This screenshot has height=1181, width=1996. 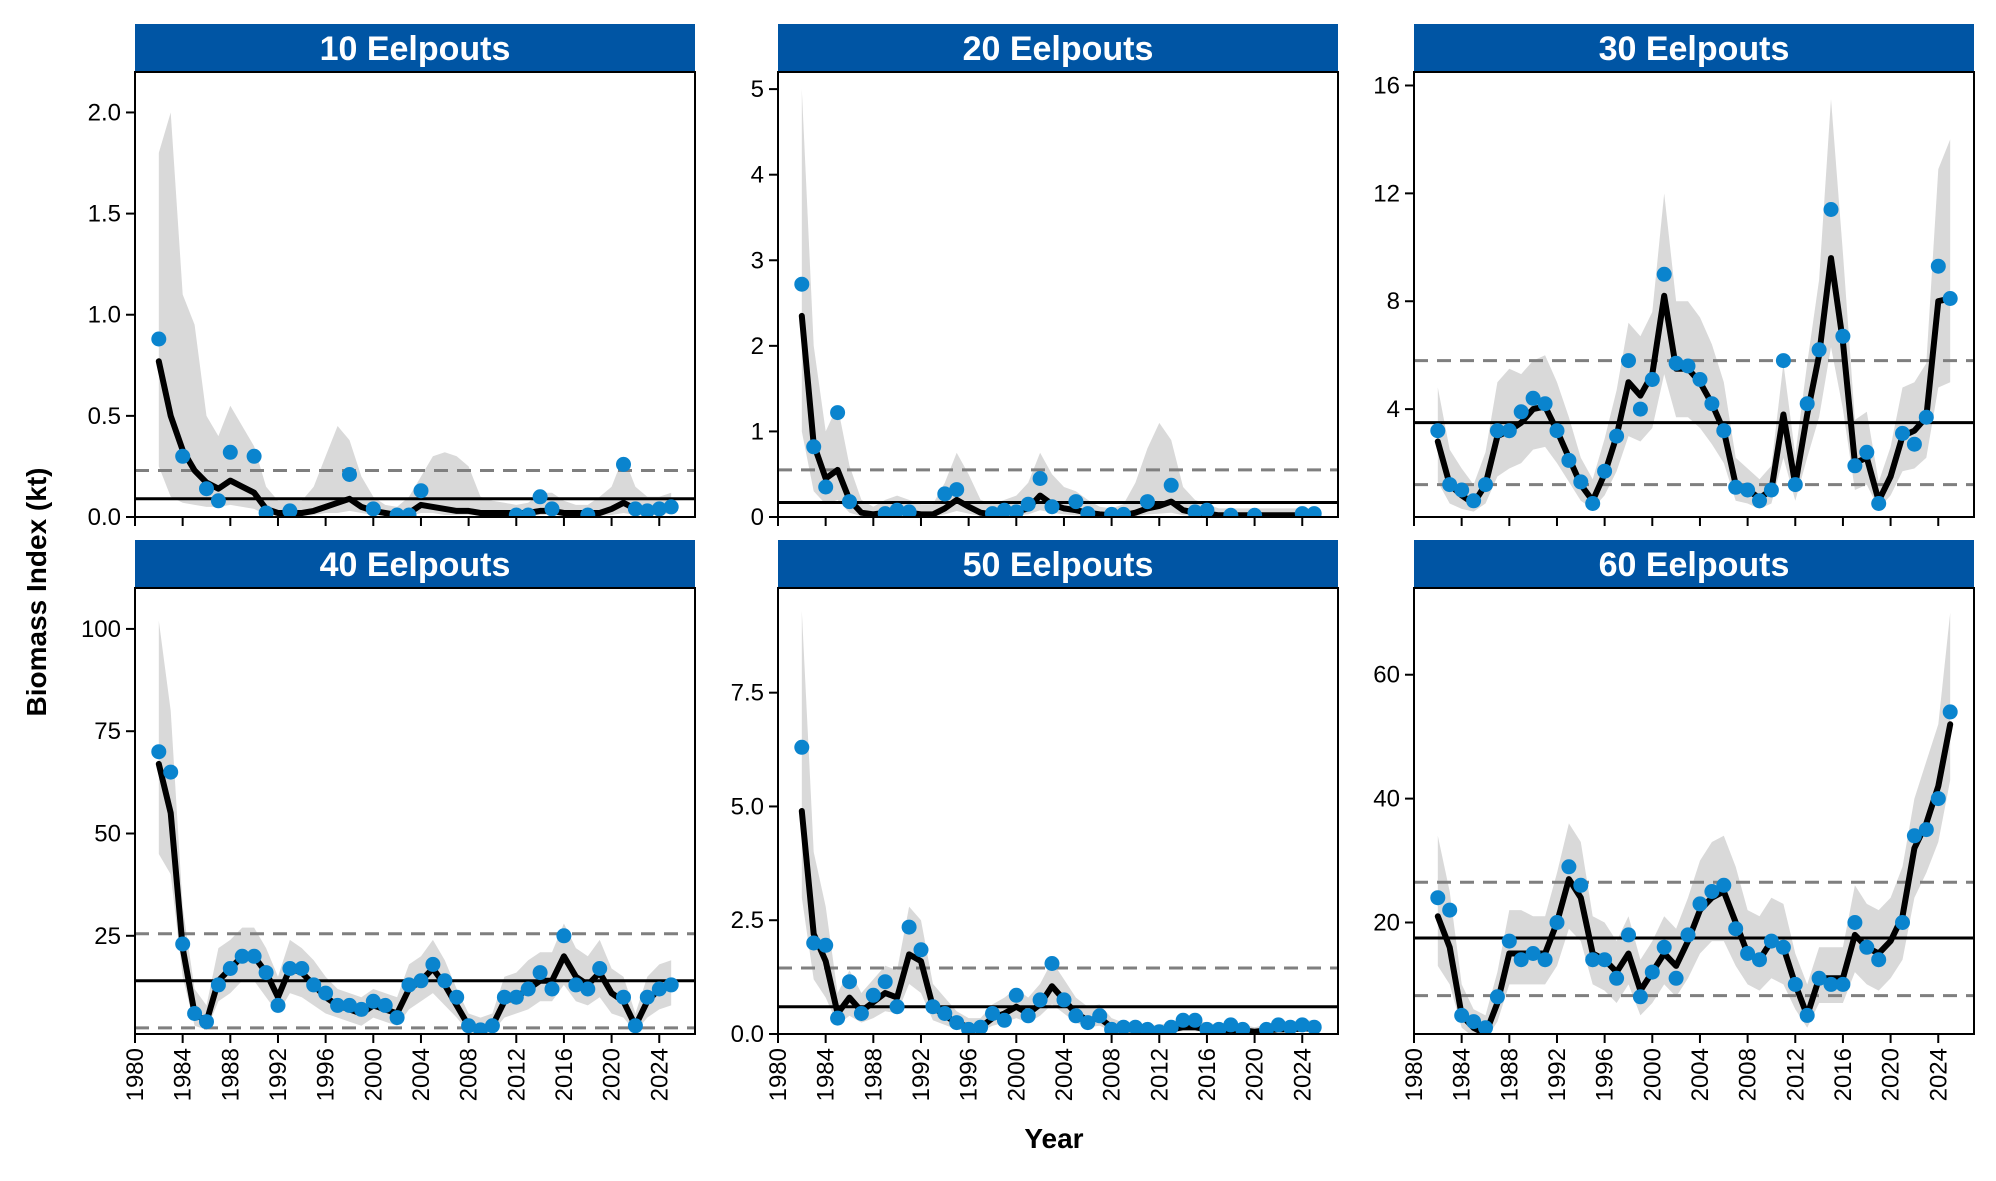 I want to click on y-tick-label: 5, so click(x=757, y=89).